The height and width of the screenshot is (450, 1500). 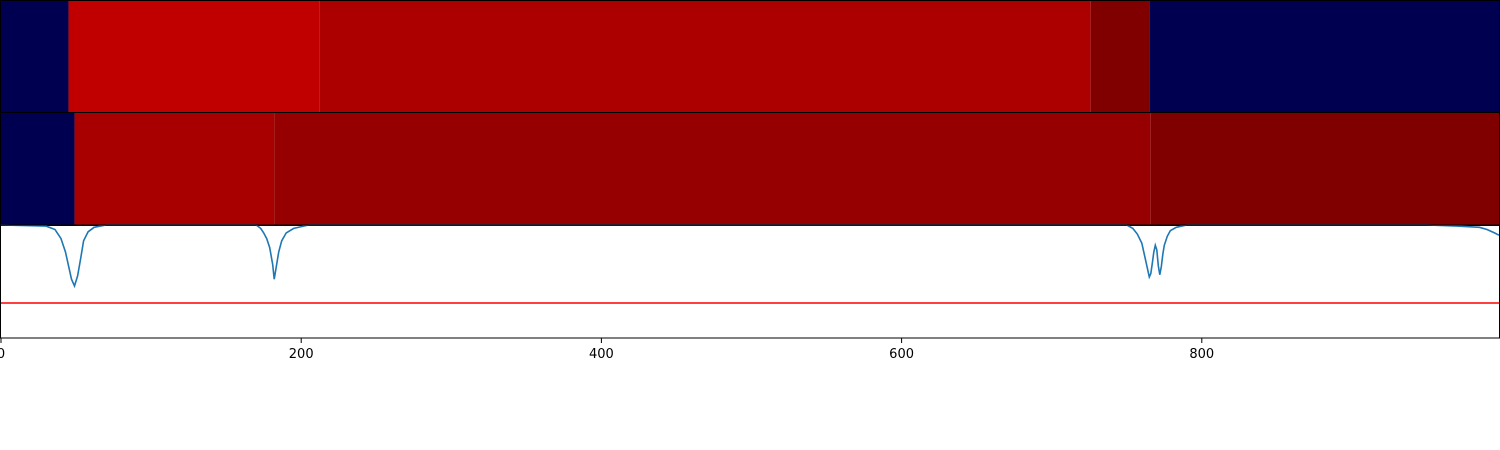 I want to click on signal-line, so click(x=750, y=256).